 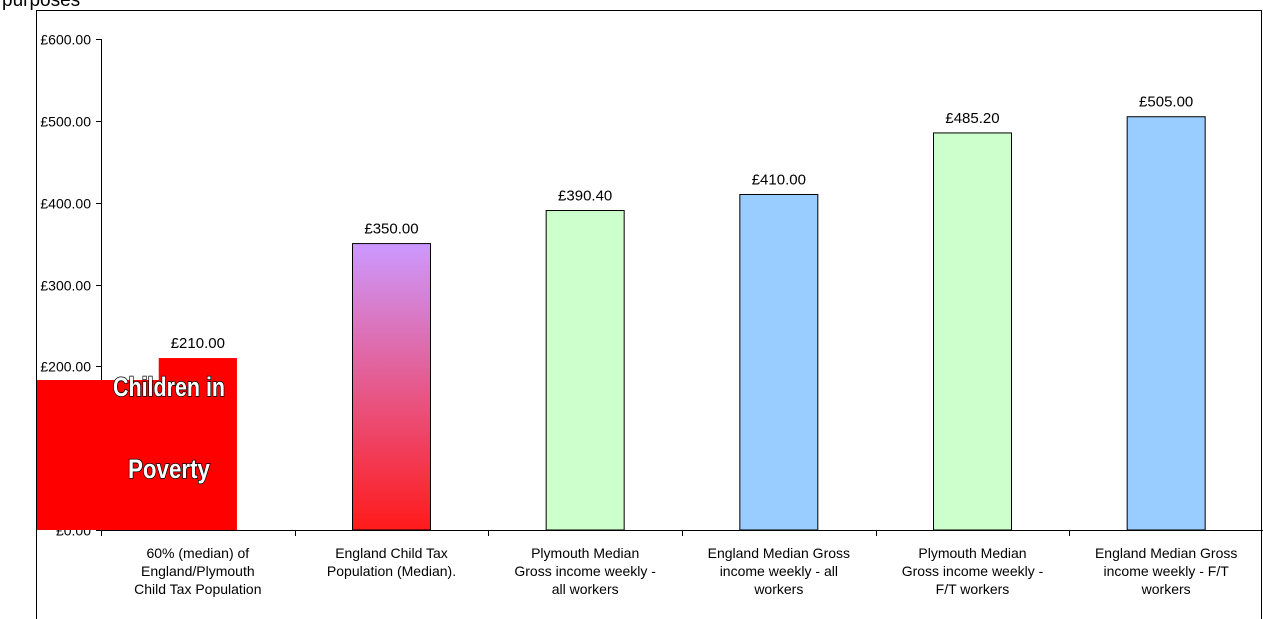 What do you see at coordinates (65, 40) in the screenshot?
I see `y-tick-label: £600.00` at bounding box center [65, 40].